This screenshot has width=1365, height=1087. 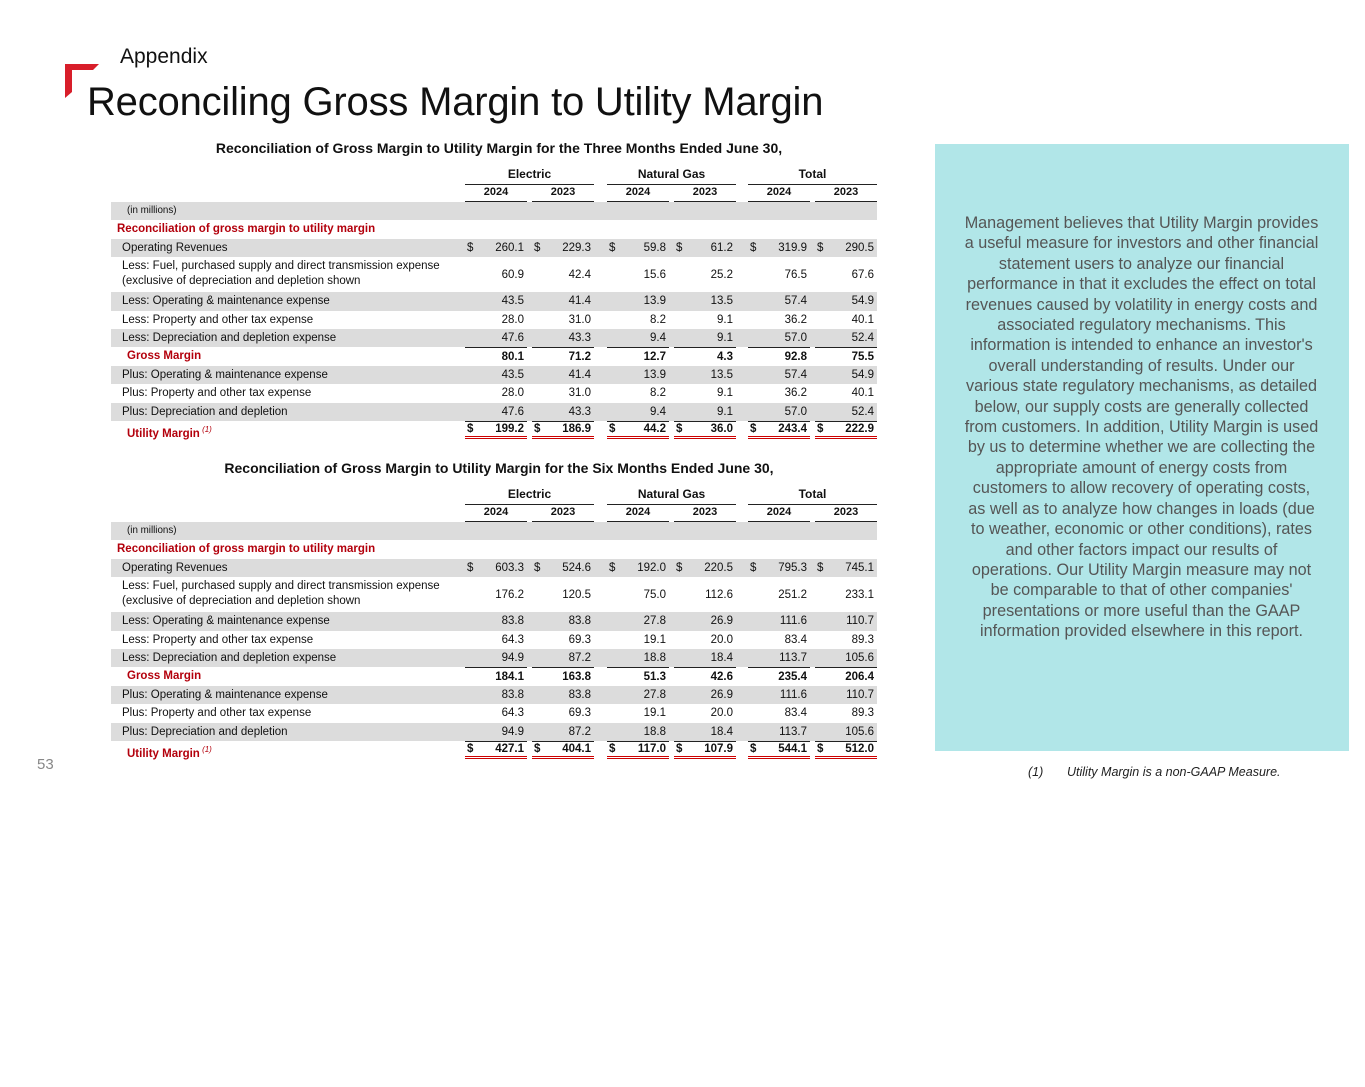 What do you see at coordinates (795, 319) in the screenshot?
I see `cell-value: 36.2` at bounding box center [795, 319].